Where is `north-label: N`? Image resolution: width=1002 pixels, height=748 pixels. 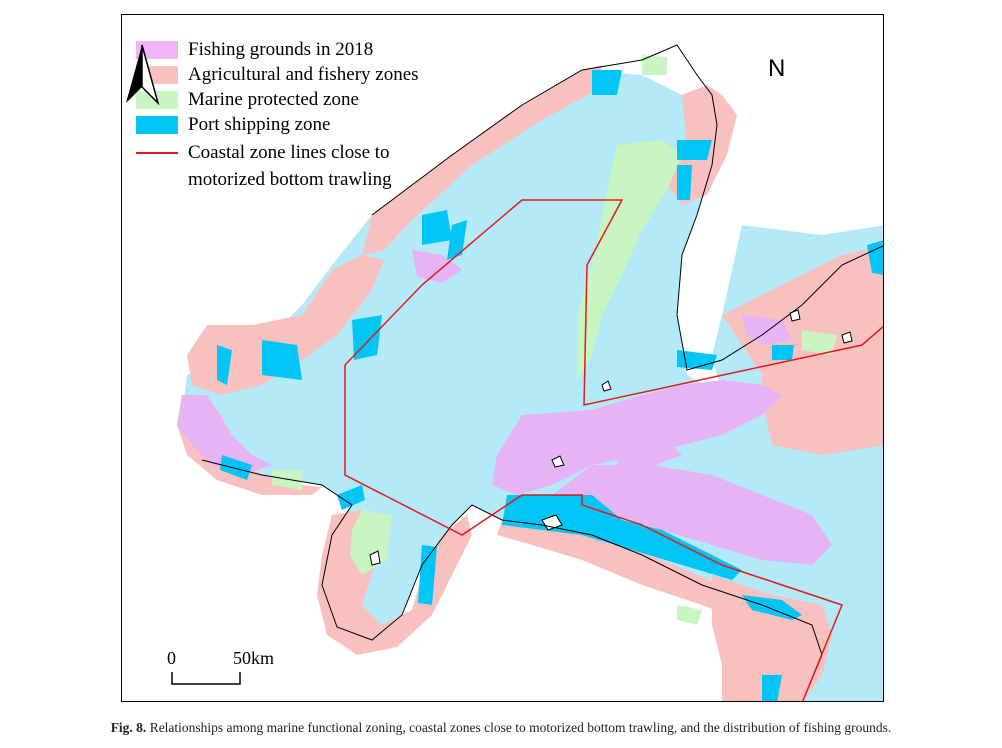 north-label: N is located at coordinates (777, 68).